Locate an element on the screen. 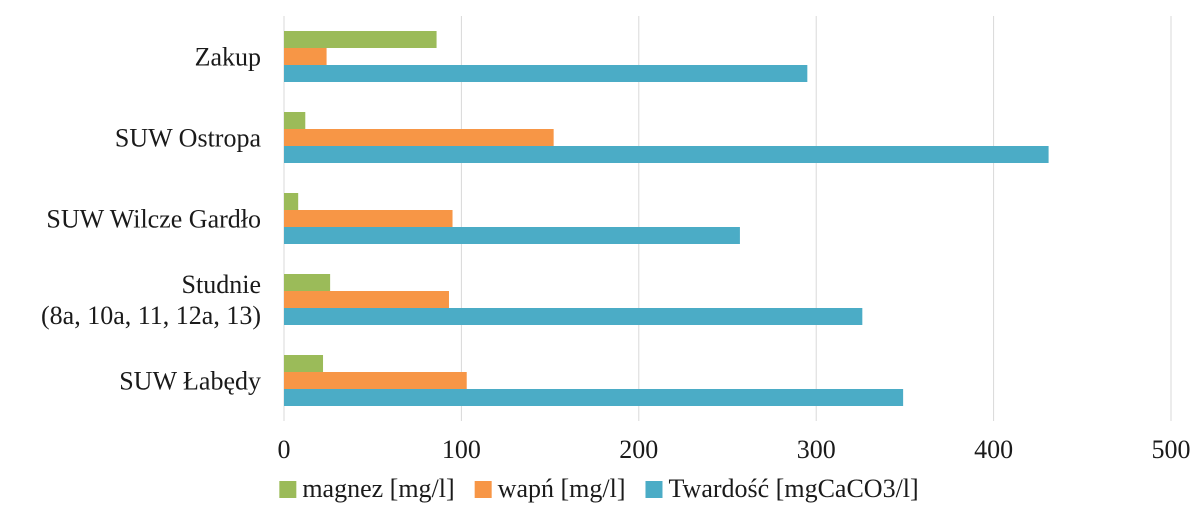  x-tick-label: 300 is located at coordinates (816, 449).